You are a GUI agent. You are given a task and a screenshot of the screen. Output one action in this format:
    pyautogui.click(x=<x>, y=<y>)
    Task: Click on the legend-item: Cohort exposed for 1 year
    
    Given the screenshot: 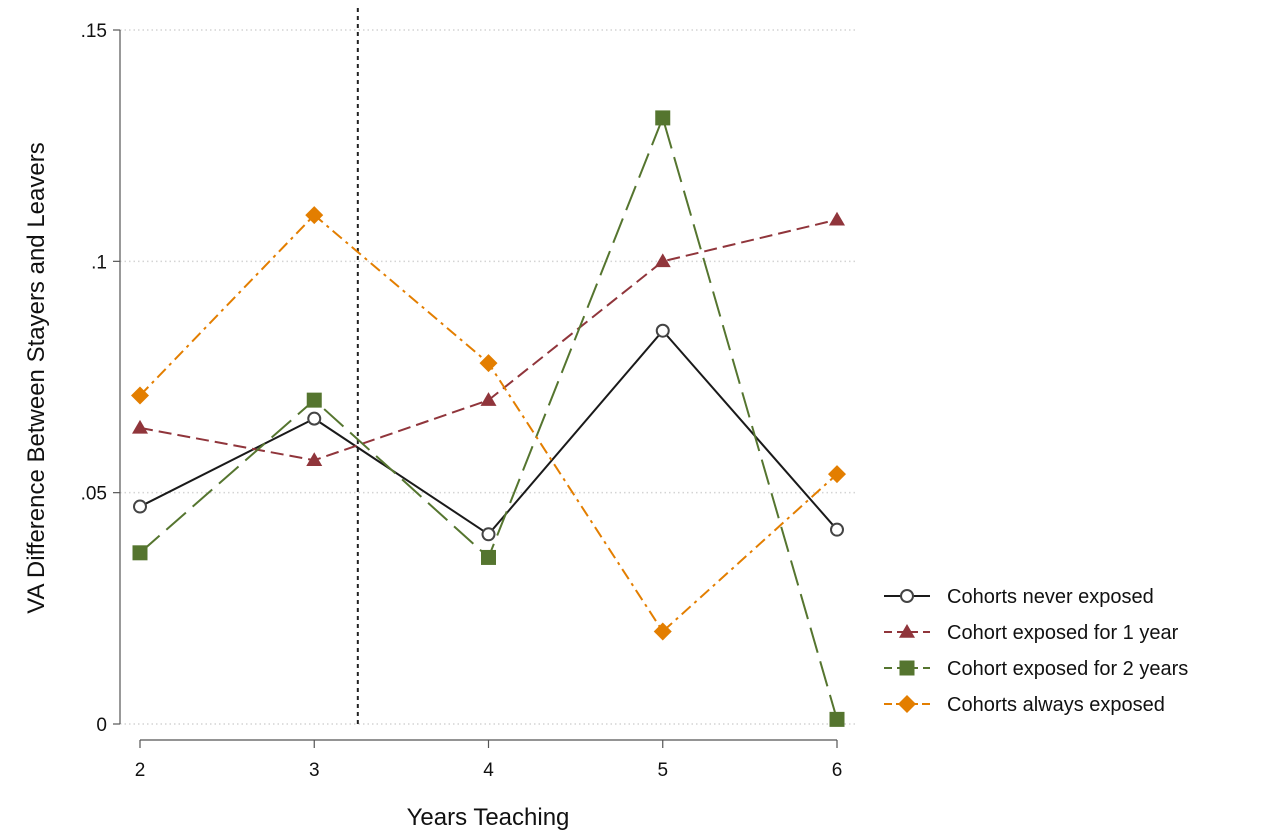 What is the action you would take?
    pyautogui.click(x=1031, y=633)
    